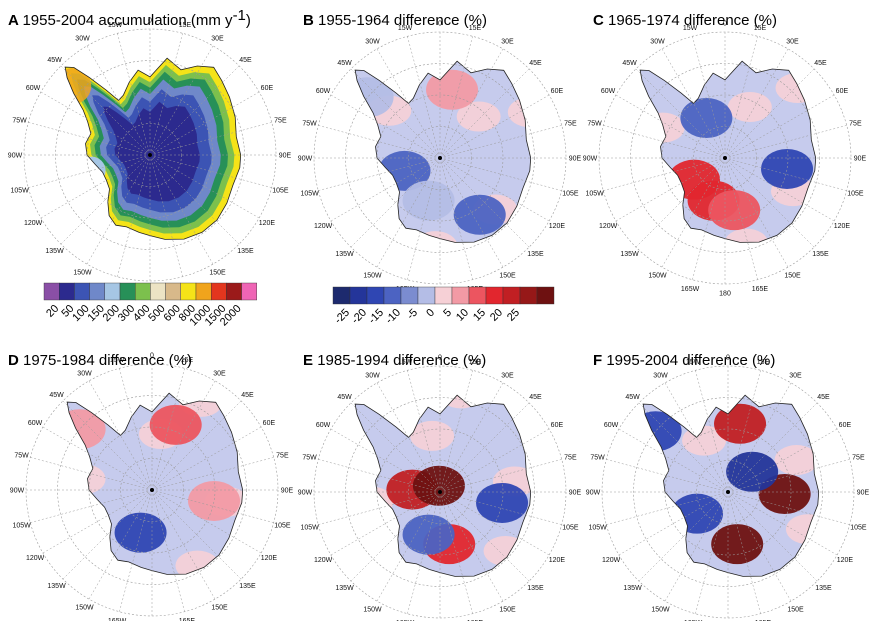 The image size is (869, 621). Describe the element at coordinates (479, 214) in the screenshot. I see `anomaly-wilkes-land-coast` at that location.